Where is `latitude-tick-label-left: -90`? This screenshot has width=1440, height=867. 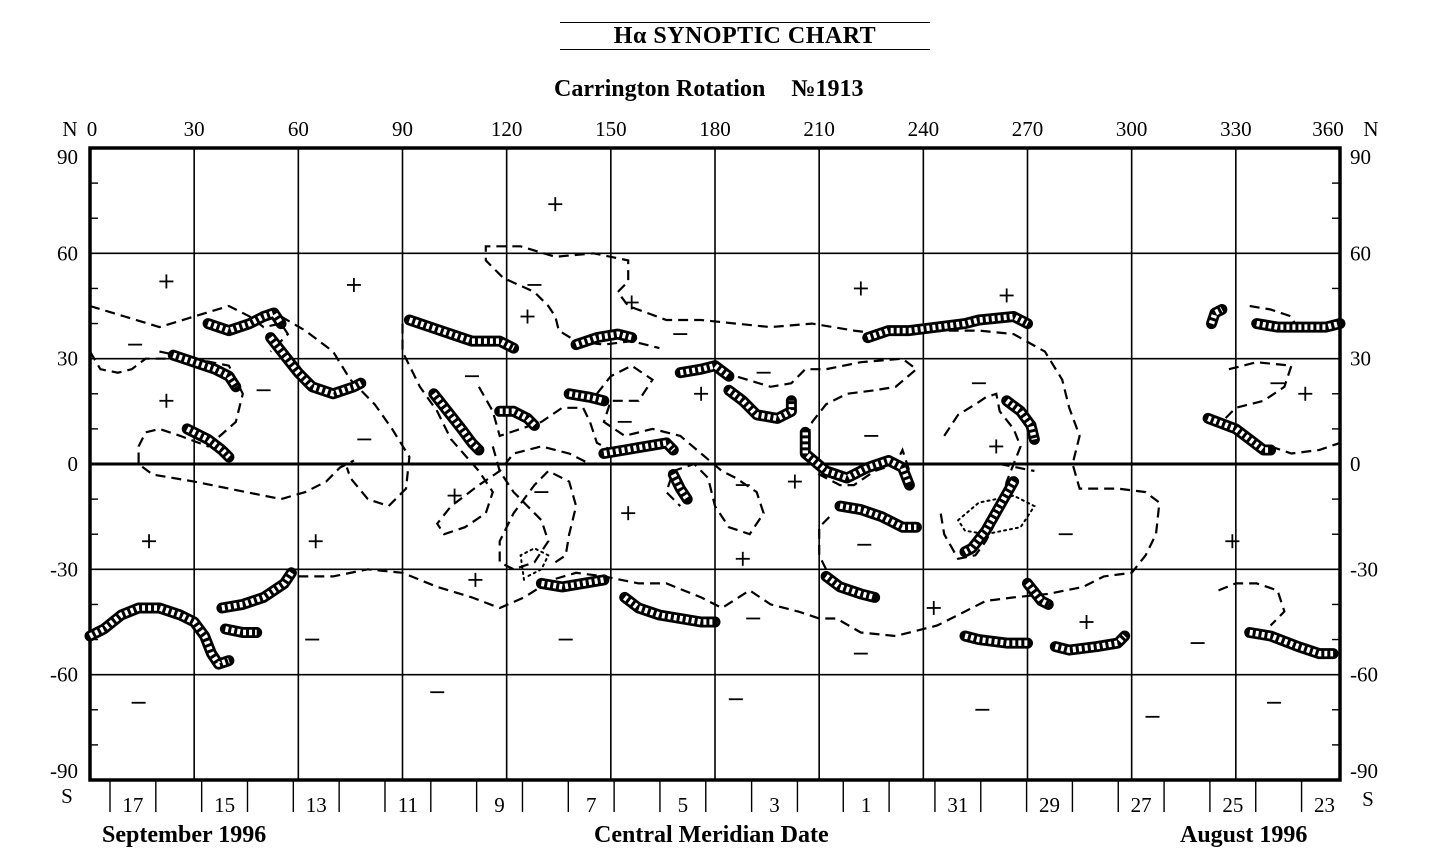 latitude-tick-label-left: -90 is located at coordinates (64, 771).